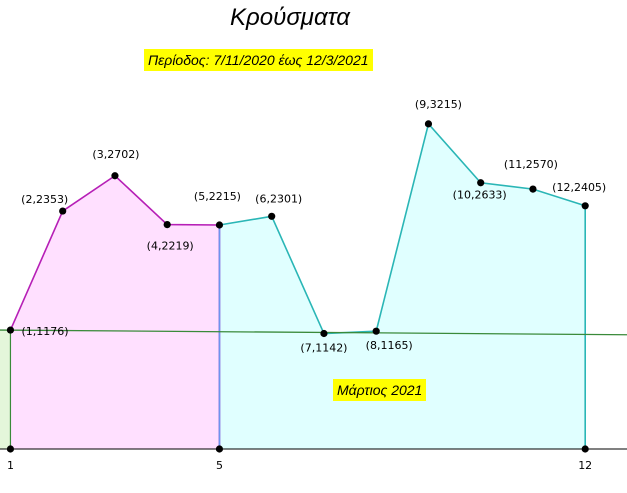 This screenshot has width=627, height=493. What do you see at coordinates (44, 331) in the screenshot?
I see `data-label: (1,1176)` at bounding box center [44, 331].